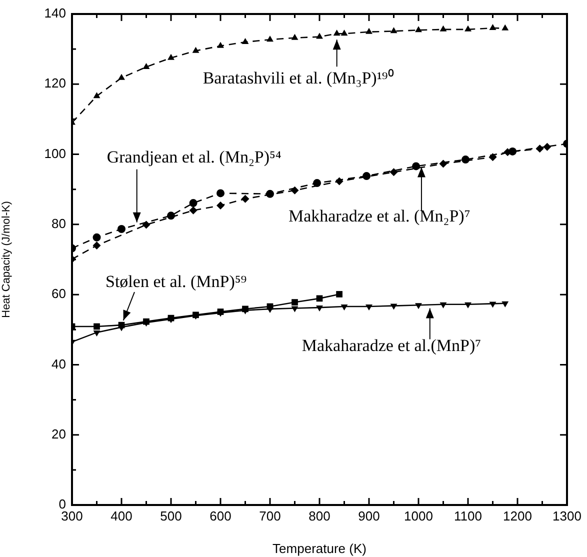 This screenshot has height=557, width=587. I want to click on x-tick-label: 400, so click(121, 516).